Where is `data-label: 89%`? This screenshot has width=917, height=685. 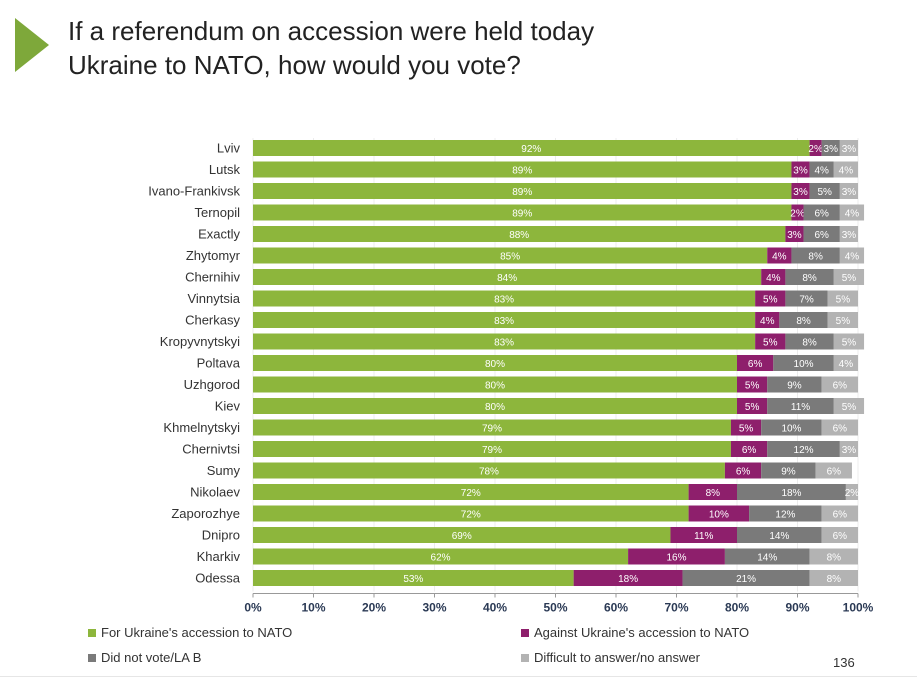
data-label: 89% is located at coordinates (522, 170).